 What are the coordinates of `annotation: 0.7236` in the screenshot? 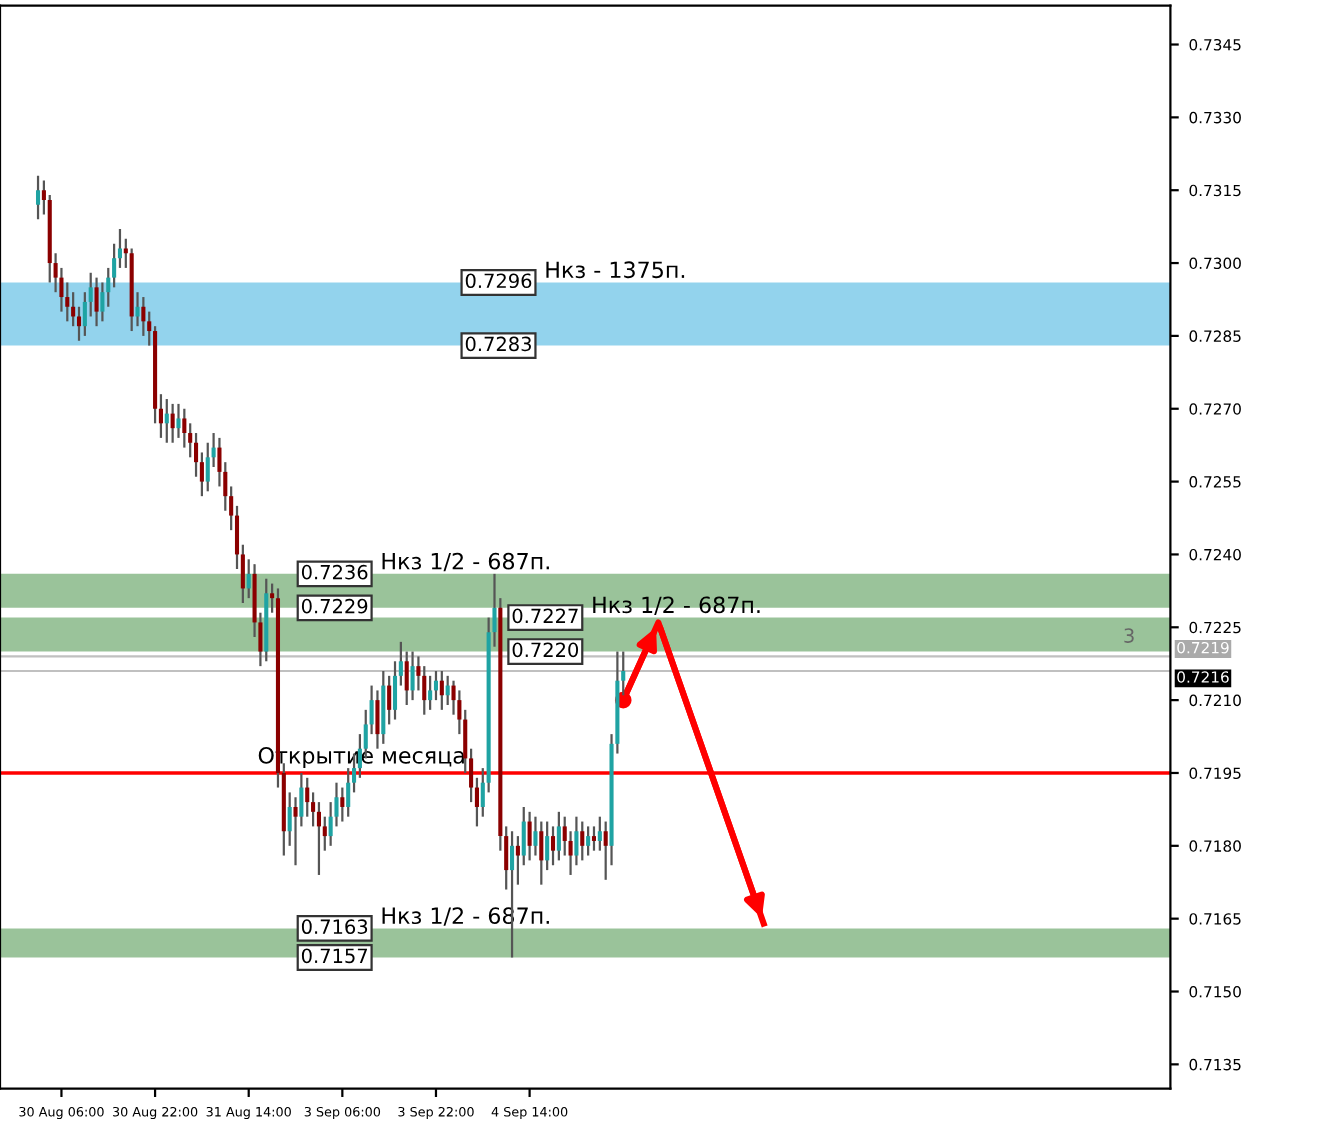 It's located at (334, 572).